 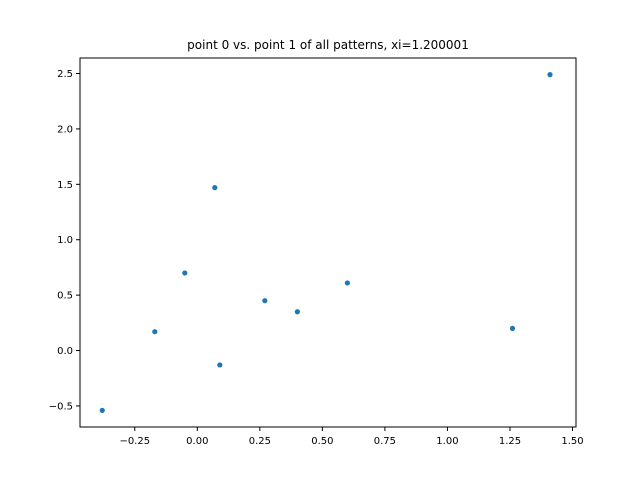 I want to click on y-tick-label: 1.5, so click(x=65, y=185).